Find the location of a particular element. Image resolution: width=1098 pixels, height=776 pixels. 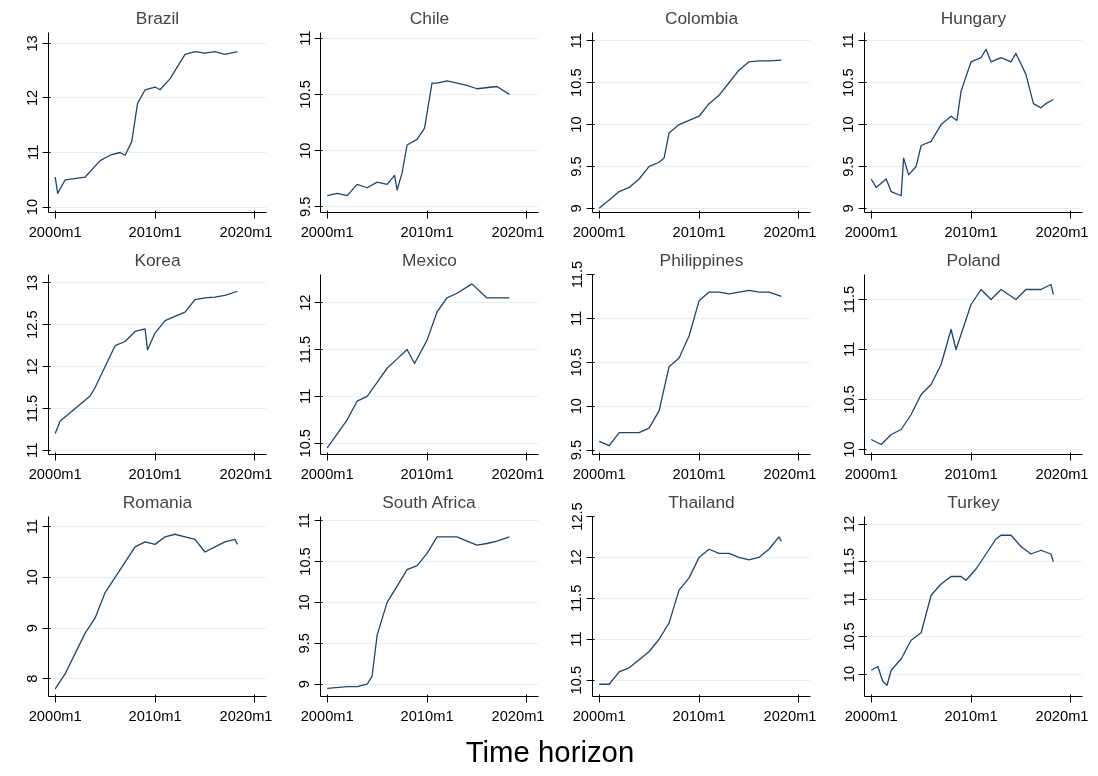

y-tick-label: 8 is located at coordinates (32, 678).